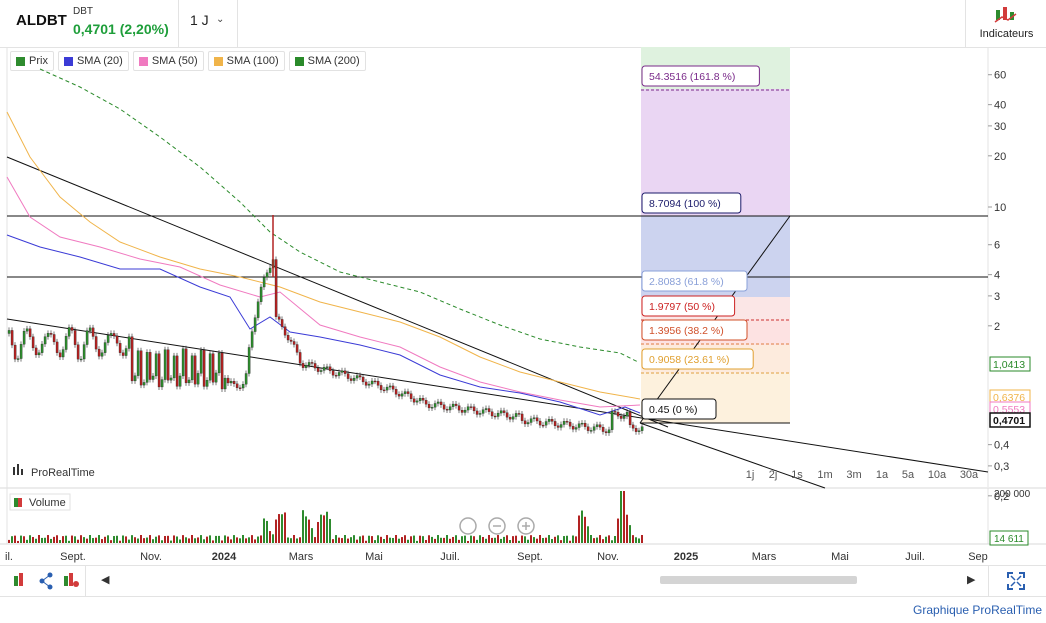 The height and width of the screenshot is (623, 1046). What do you see at coordinates (750, 475) in the screenshot?
I see `period-button-1j: 1j` at bounding box center [750, 475].